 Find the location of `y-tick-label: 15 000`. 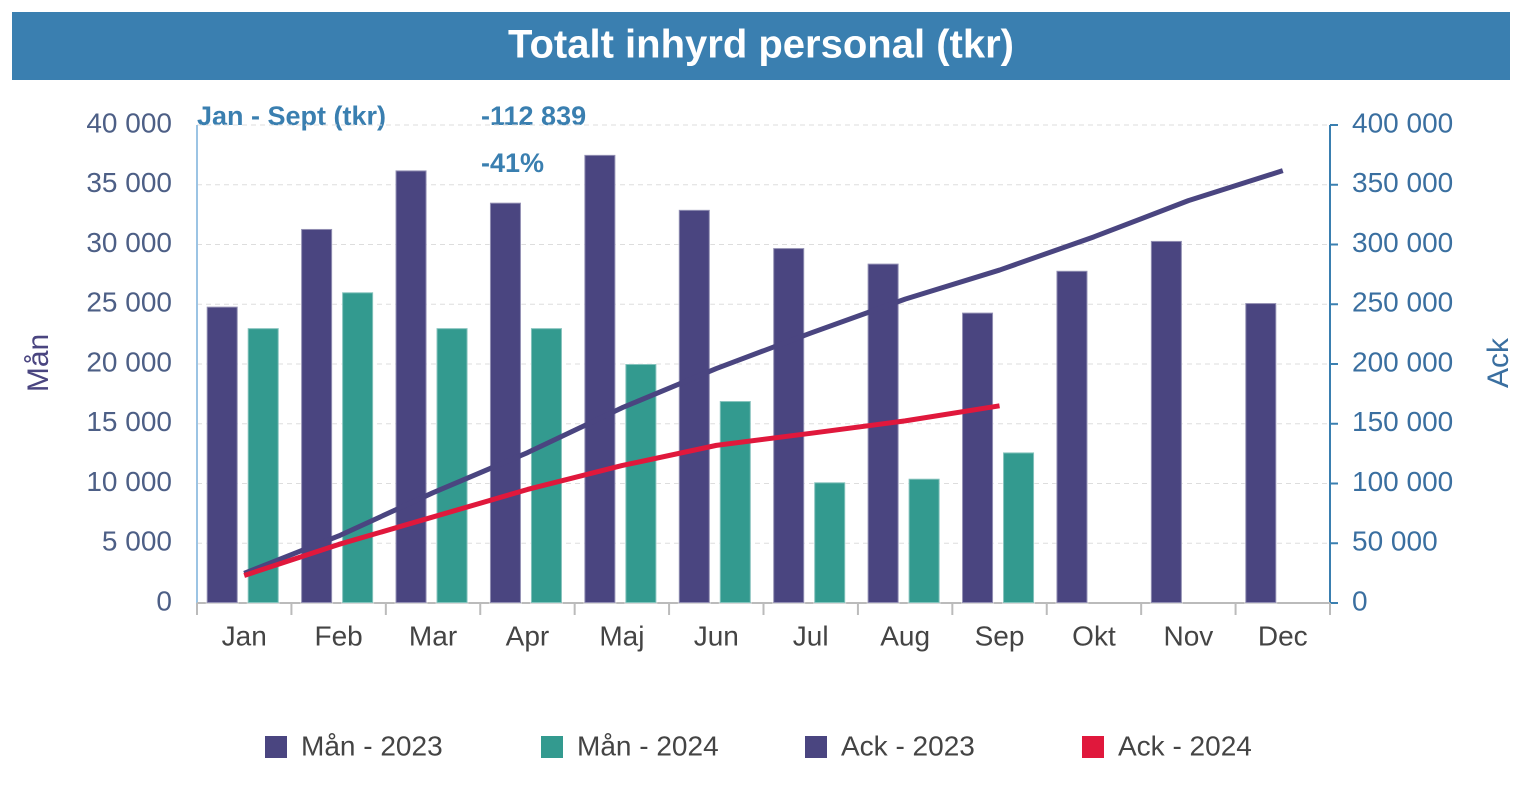

y-tick-label: 15 000 is located at coordinates (129, 421).